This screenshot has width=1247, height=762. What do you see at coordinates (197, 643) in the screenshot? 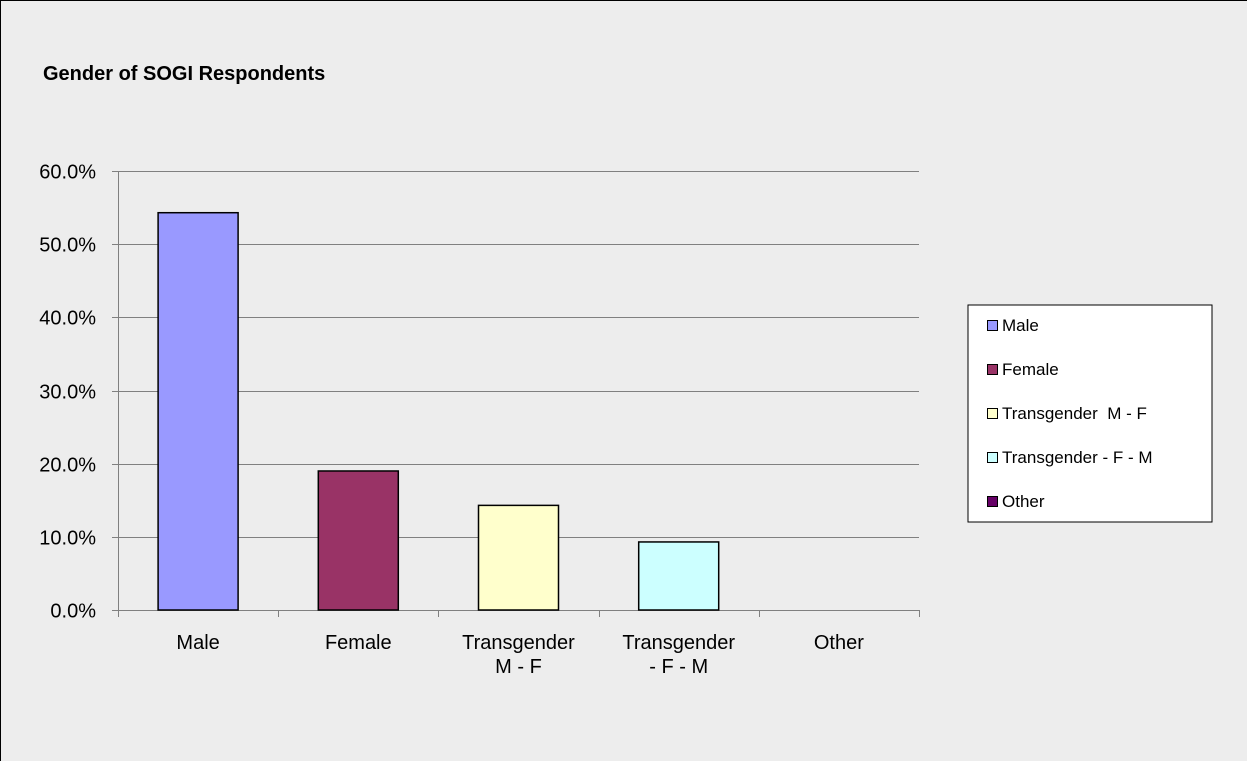
I see `x-tick-label: Male` at bounding box center [197, 643].